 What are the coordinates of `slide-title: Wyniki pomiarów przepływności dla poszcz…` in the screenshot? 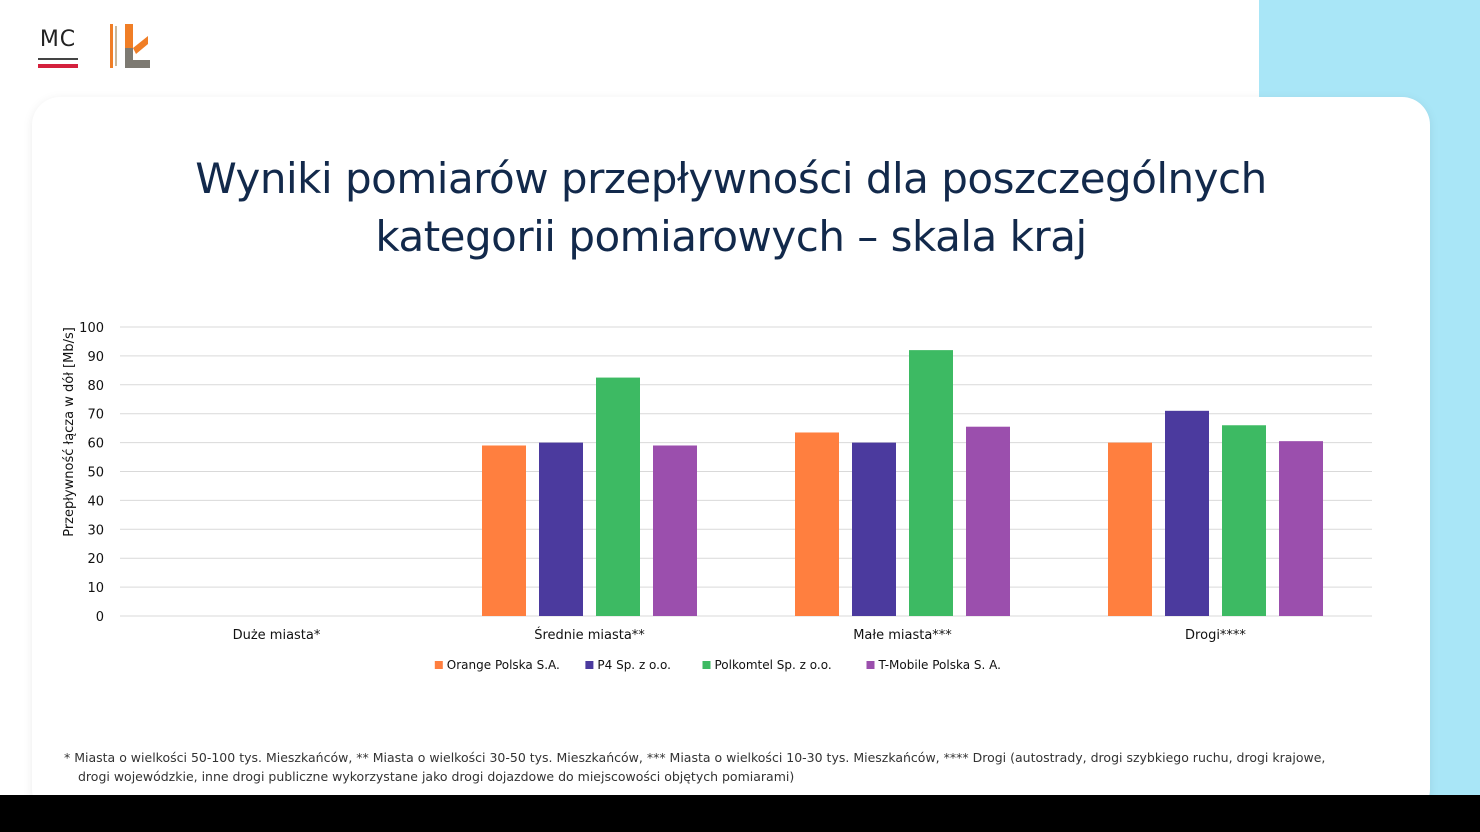 It's located at (731, 208).